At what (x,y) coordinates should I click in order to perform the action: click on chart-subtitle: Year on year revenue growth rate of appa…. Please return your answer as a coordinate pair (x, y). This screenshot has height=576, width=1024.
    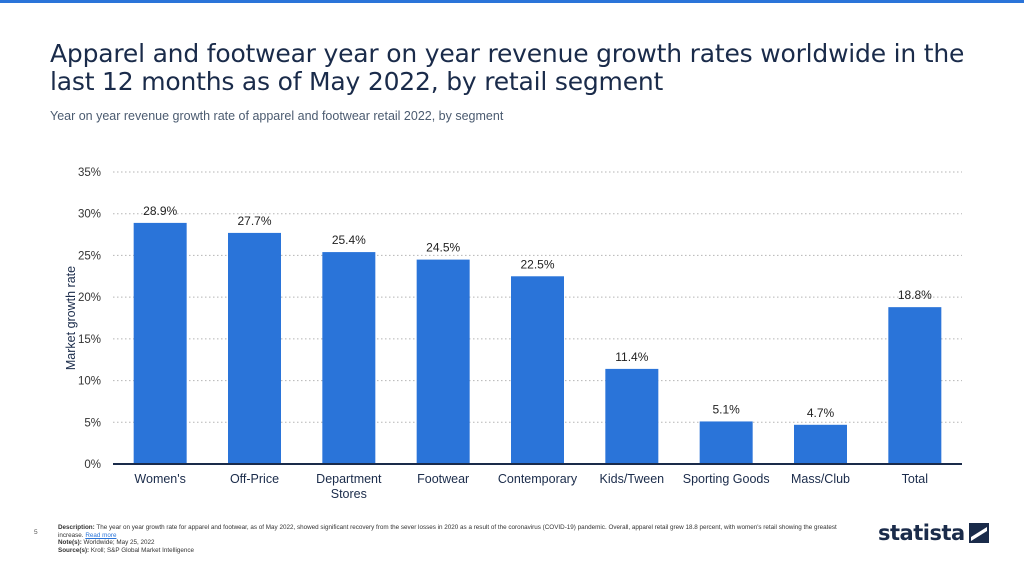
    Looking at the image, I should click on (277, 116).